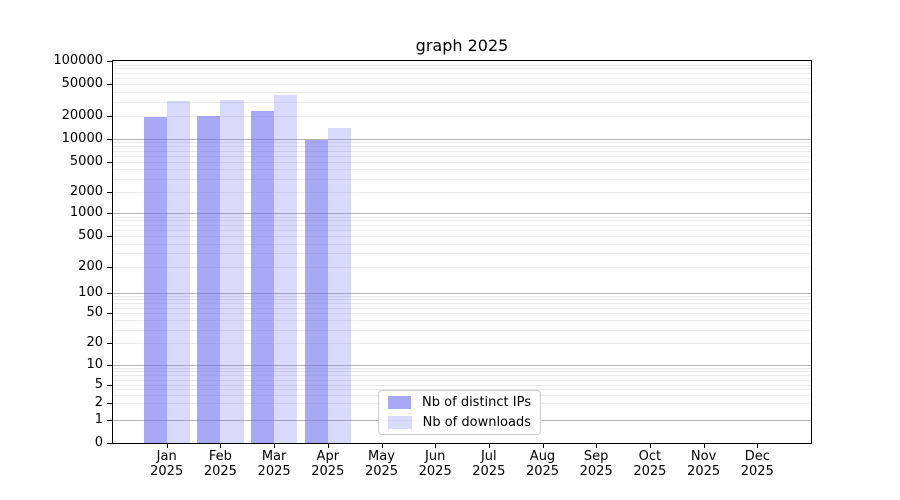 This screenshot has width=900, height=500. Describe the element at coordinates (86, 212) in the screenshot. I see `y-tick-label: 1000` at that location.